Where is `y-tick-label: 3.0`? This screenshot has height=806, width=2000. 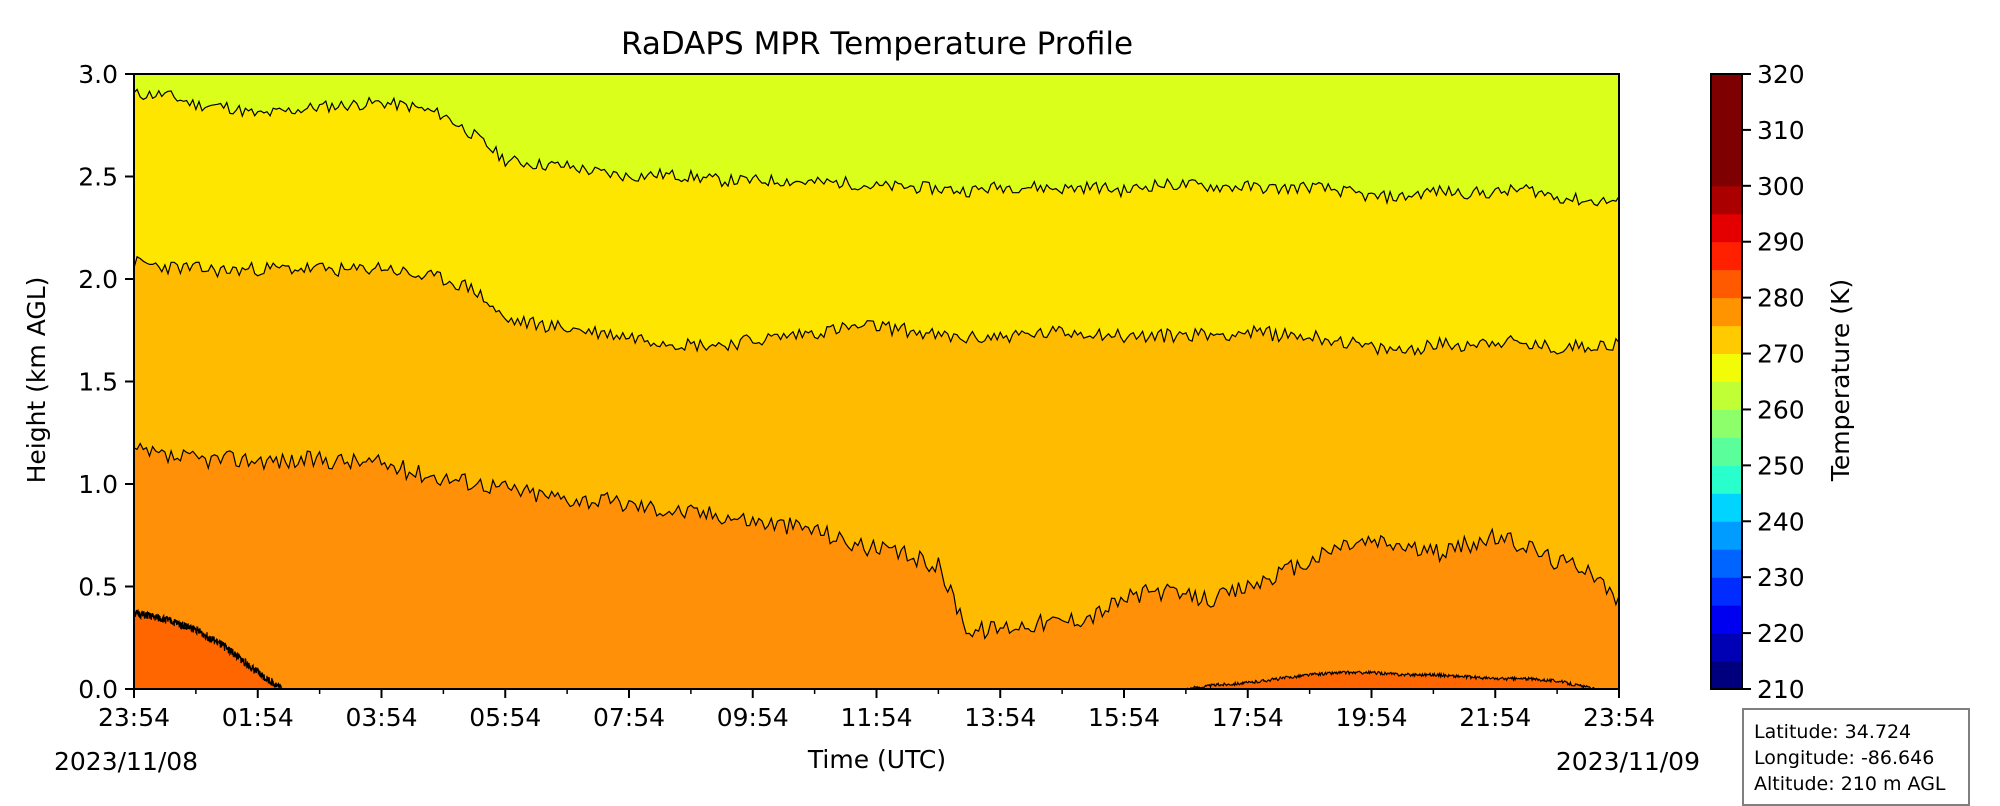 y-tick-label: 3.0 is located at coordinates (98, 74).